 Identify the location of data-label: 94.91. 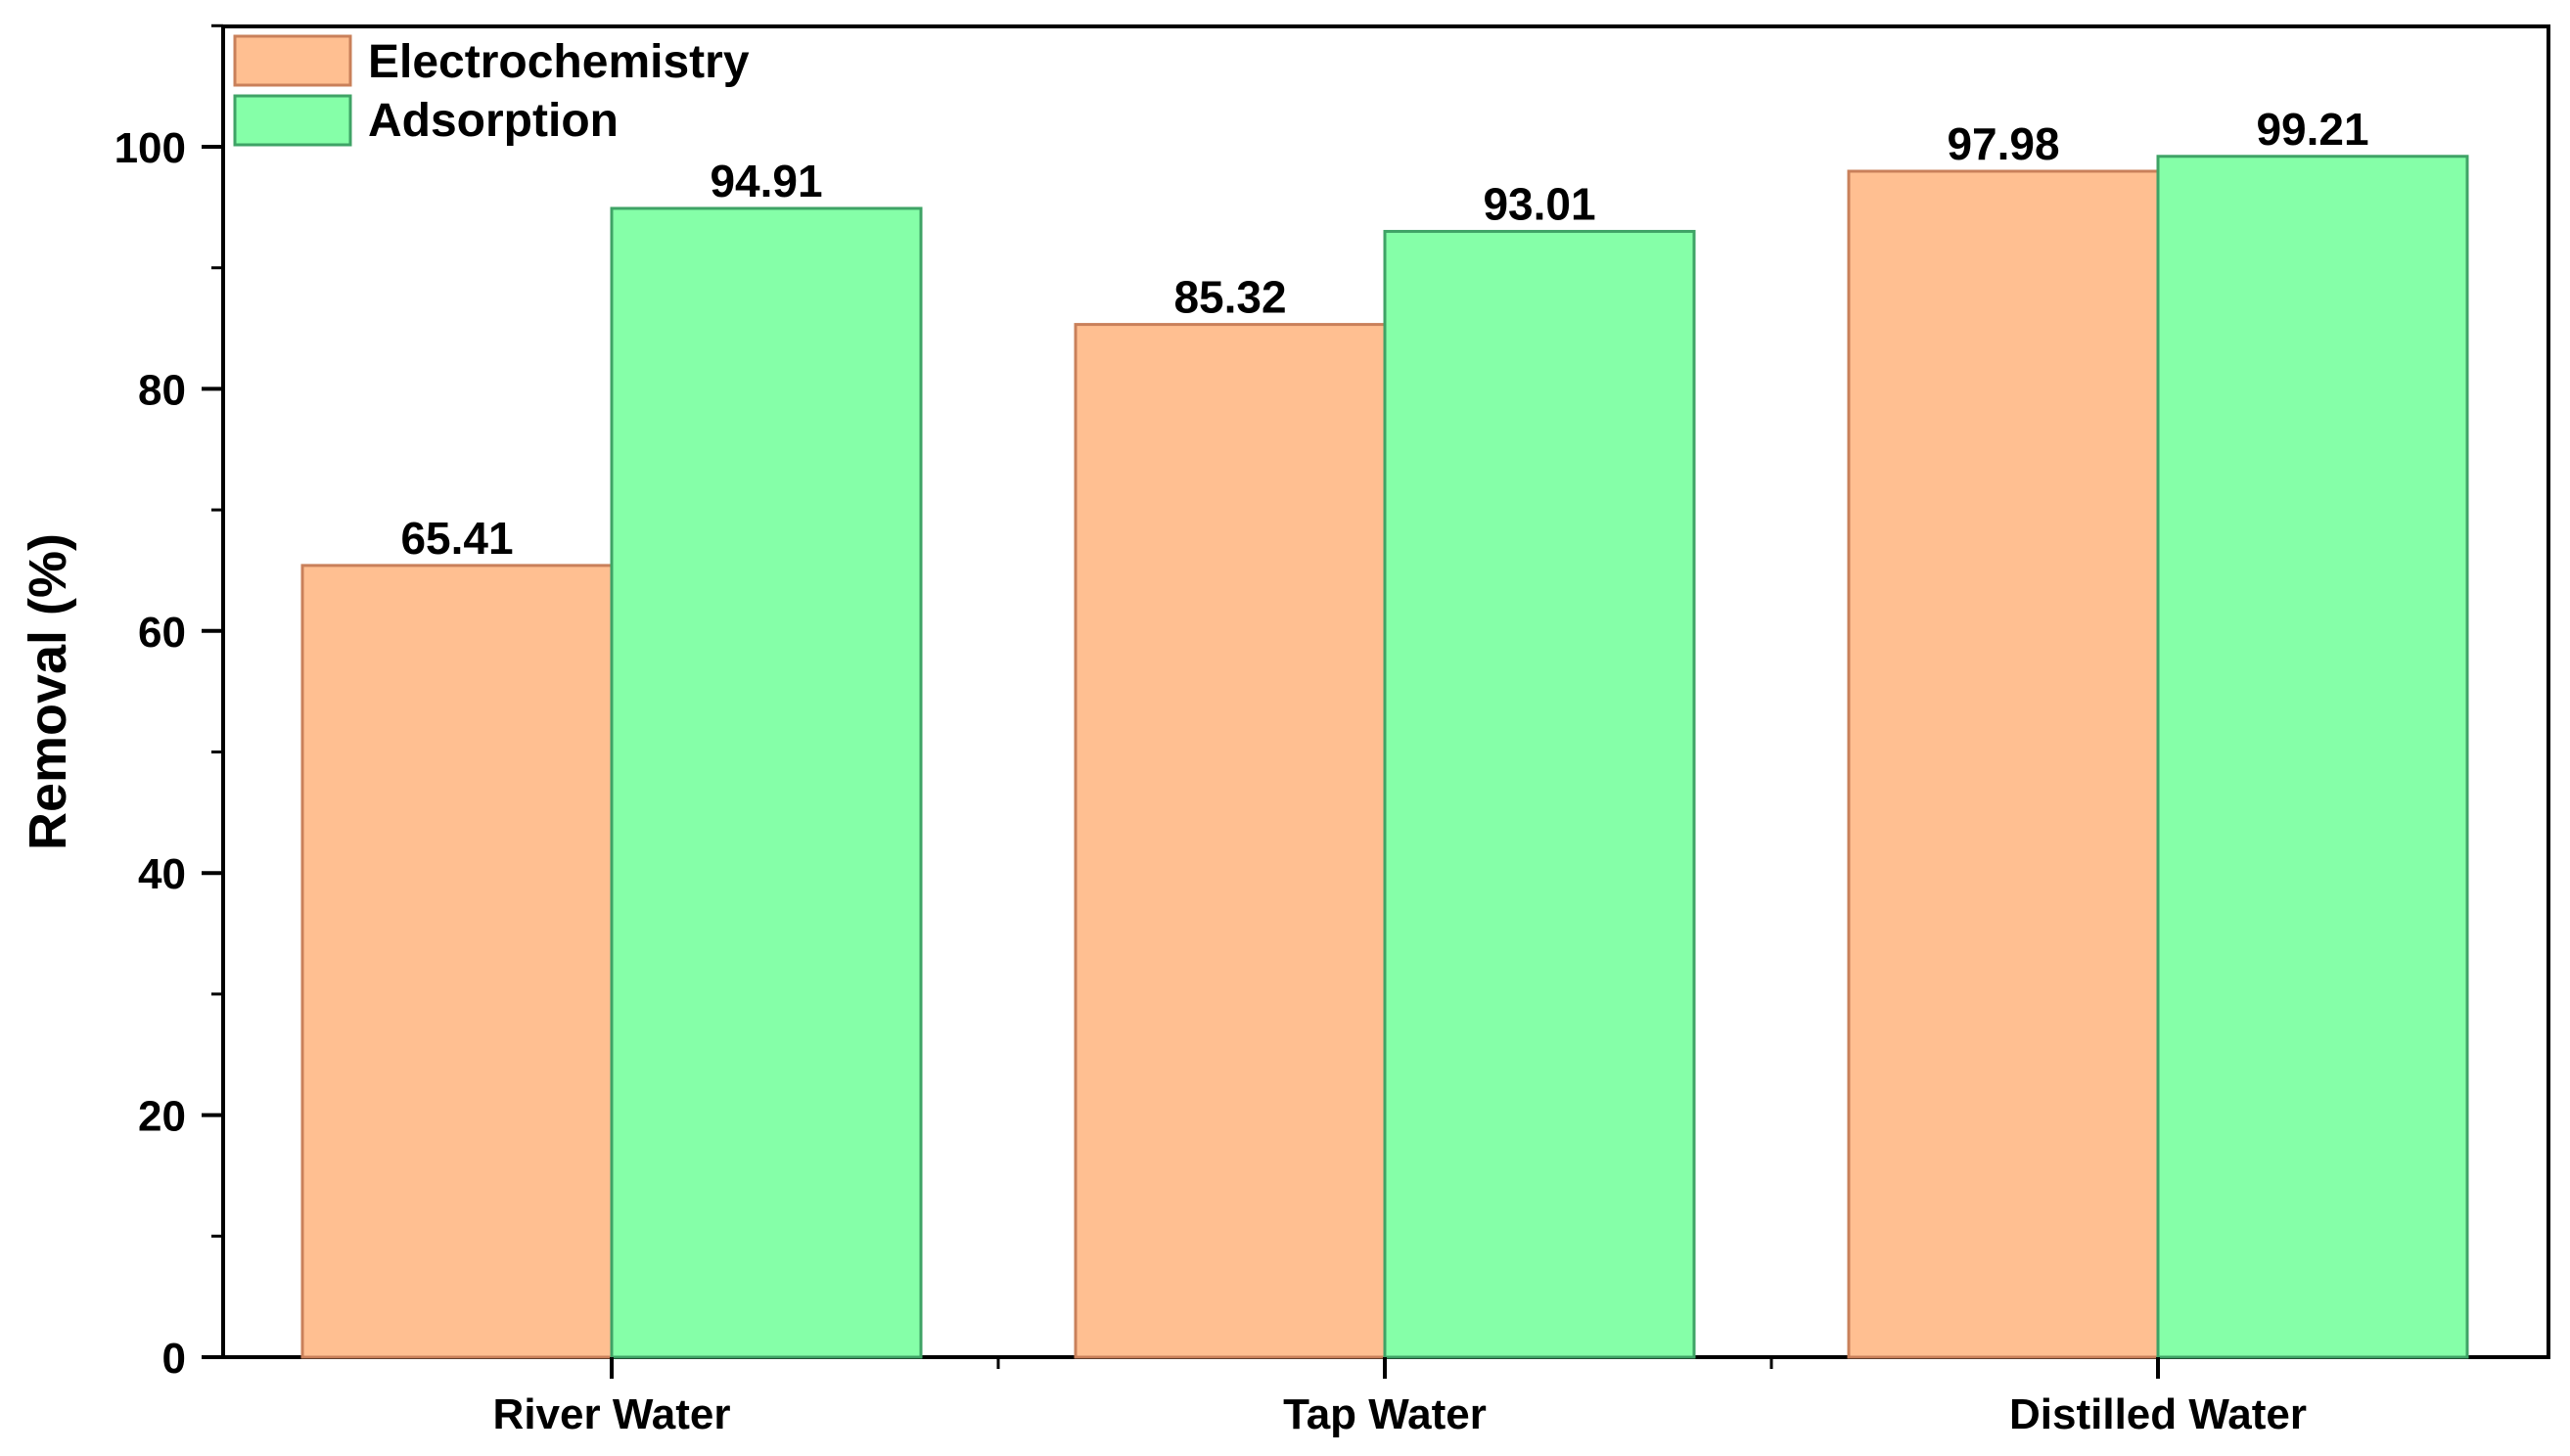
(766, 181).